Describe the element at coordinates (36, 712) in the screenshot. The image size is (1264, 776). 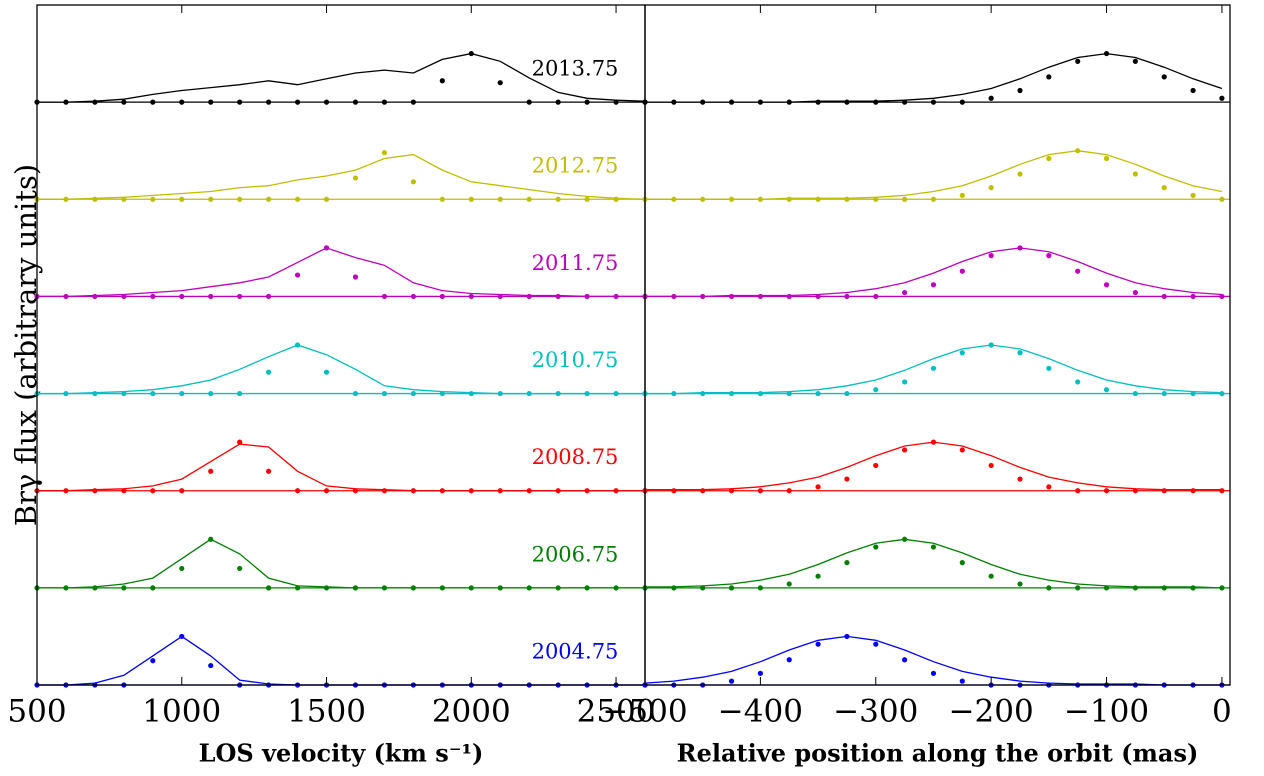
I see `x-tick-label: 500` at that location.